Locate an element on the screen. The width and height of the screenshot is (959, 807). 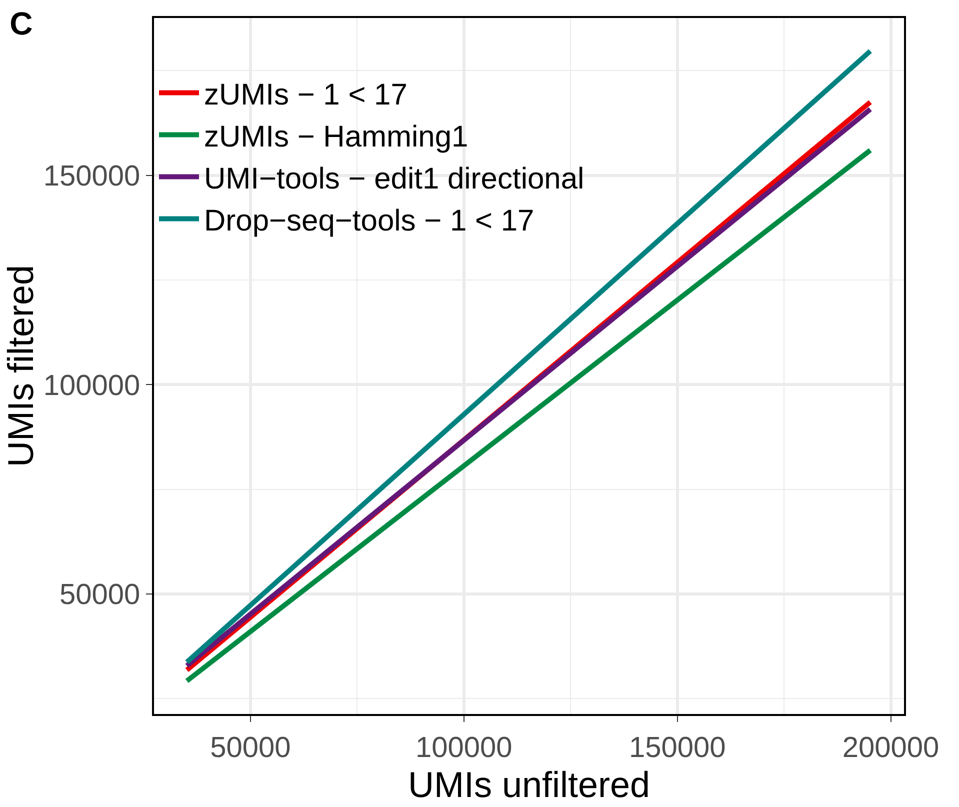
legend-label: UMI−tools − edit1 directional is located at coordinates (394, 179).